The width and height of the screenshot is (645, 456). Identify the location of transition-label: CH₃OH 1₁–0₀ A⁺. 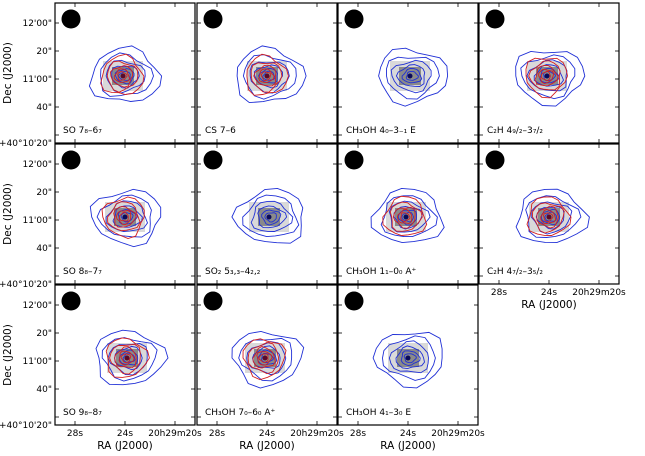
(381, 272).